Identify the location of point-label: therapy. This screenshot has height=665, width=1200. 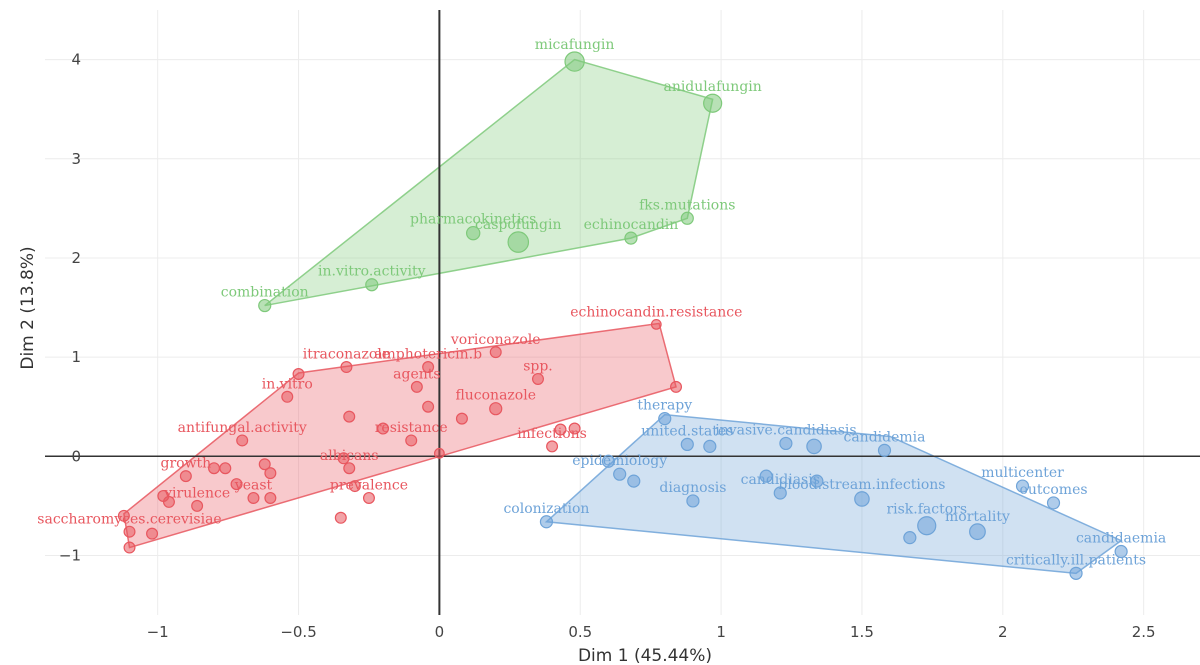
(664, 406).